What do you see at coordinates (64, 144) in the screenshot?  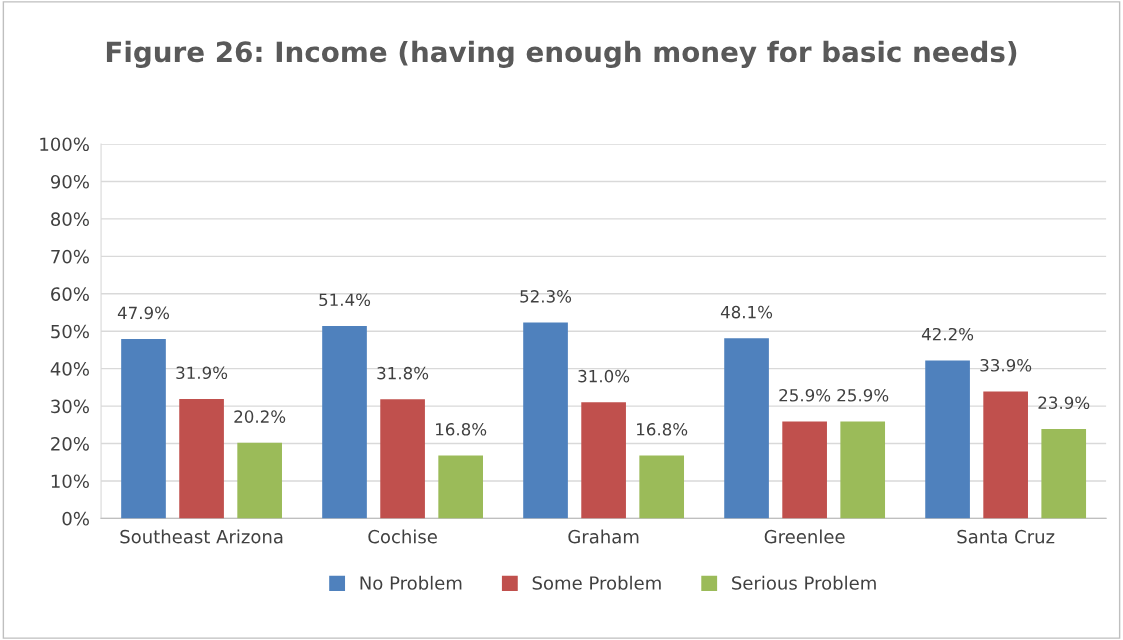 I see `y-tick-label: 100%` at bounding box center [64, 144].